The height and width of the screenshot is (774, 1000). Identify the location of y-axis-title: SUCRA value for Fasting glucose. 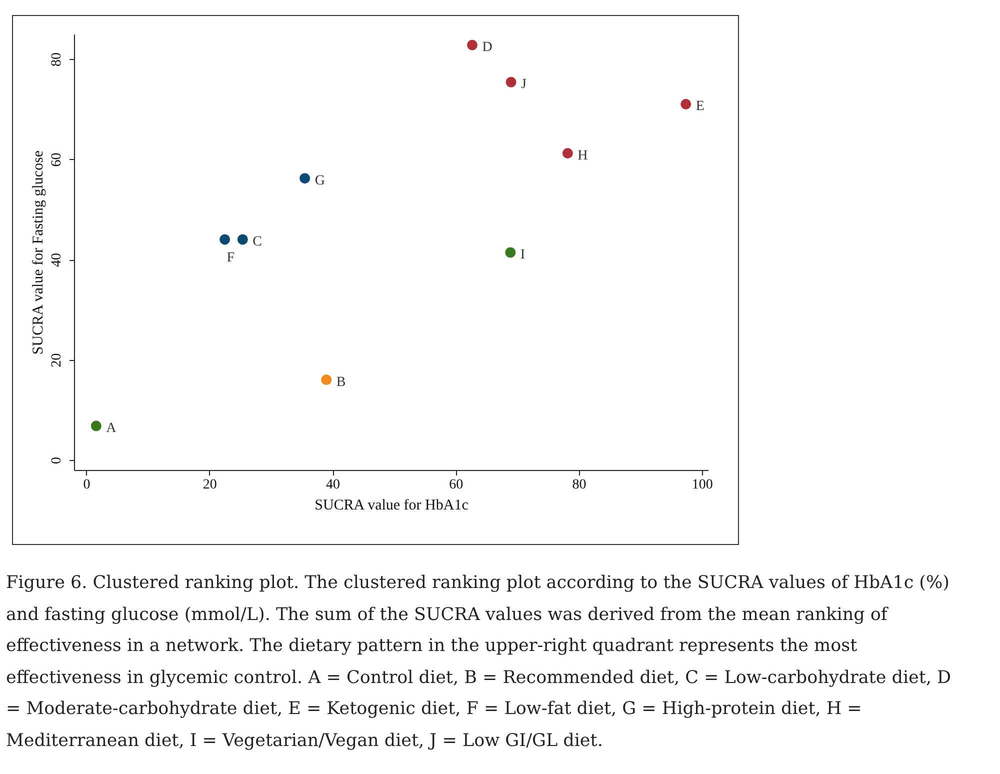
(38, 252).